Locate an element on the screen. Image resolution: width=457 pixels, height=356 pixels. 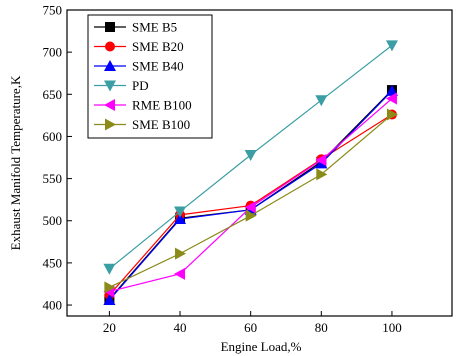
legend-label: SME B40 is located at coordinates (158, 66).